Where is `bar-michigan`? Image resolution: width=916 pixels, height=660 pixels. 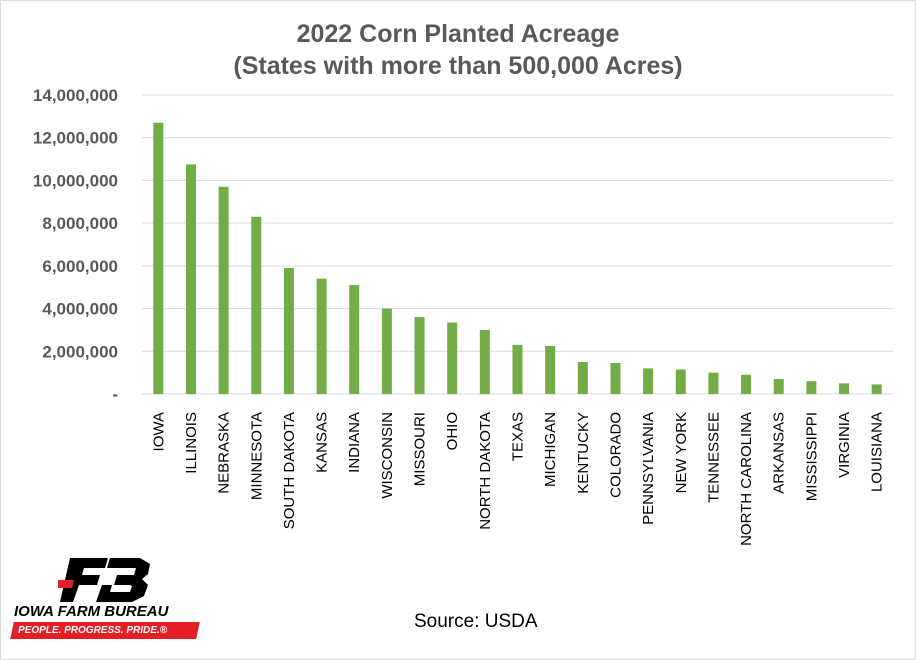 bar-michigan is located at coordinates (550, 369).